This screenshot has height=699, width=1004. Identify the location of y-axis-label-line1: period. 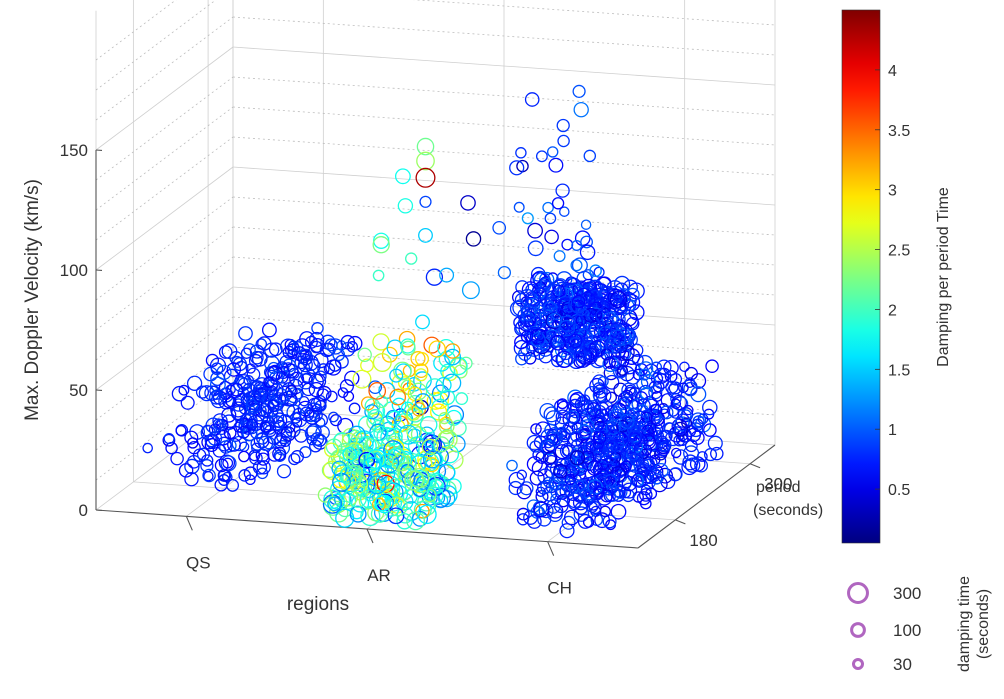
(778, 487).